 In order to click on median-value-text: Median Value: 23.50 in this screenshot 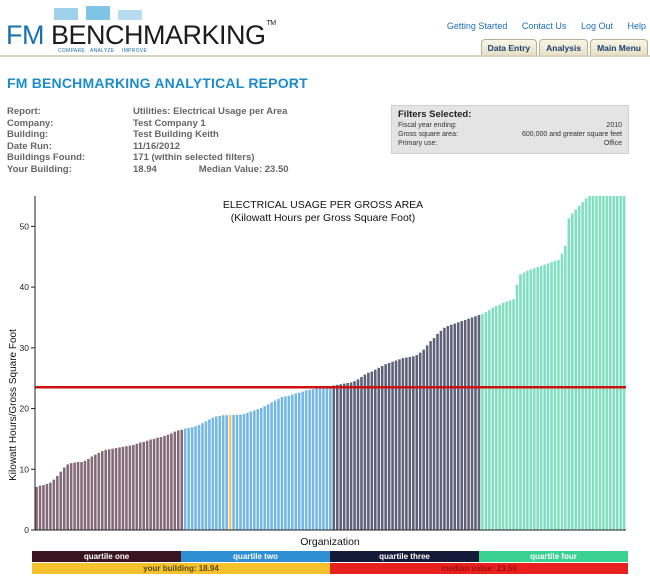, I will do `click(243, 169)`.